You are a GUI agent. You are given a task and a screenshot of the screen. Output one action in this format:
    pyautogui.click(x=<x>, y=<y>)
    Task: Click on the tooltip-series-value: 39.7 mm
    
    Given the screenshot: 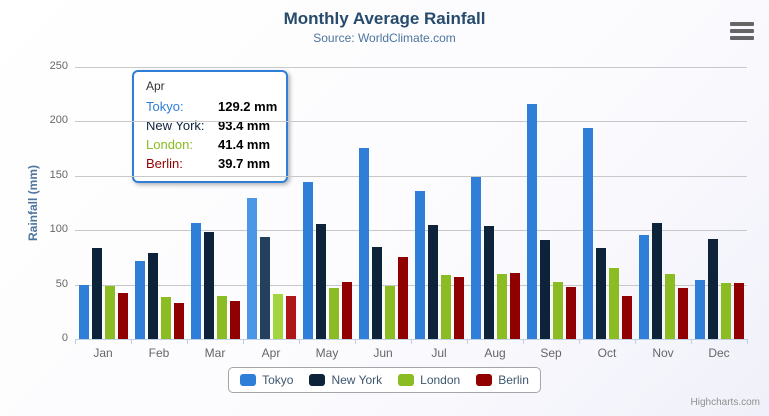 What is the action you would take?
    pyautogui.click(x=244, y=163)
    